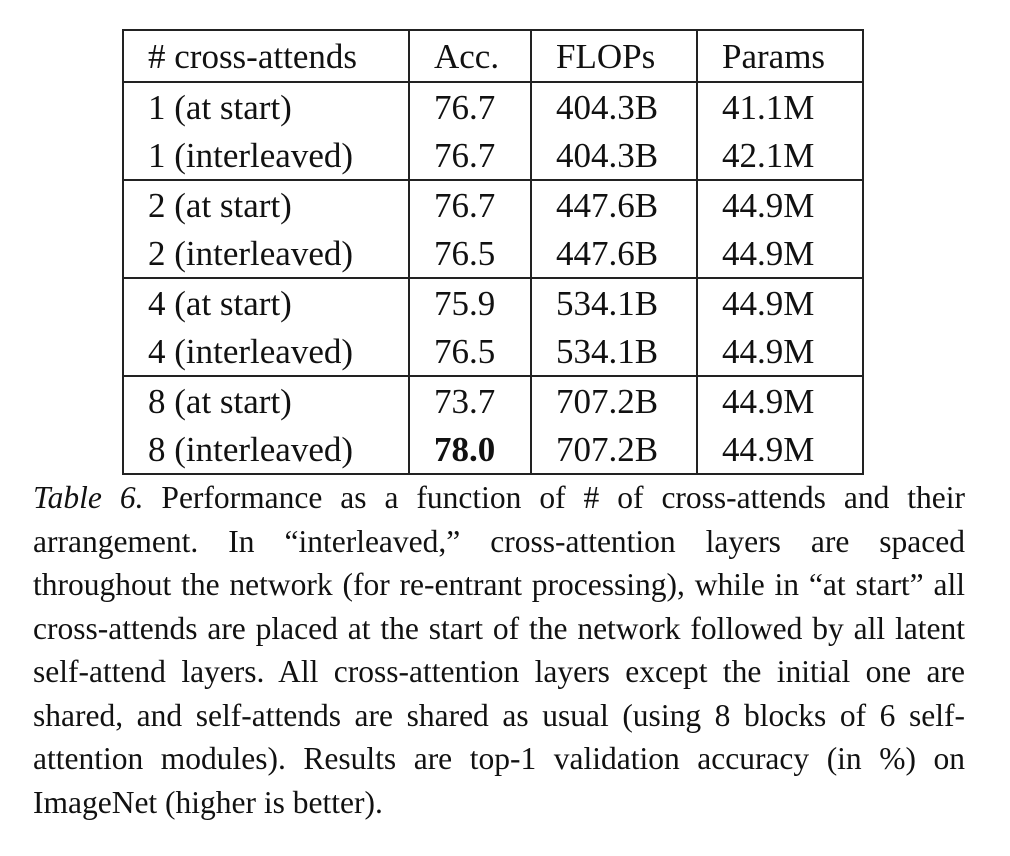 The height and width of the screenshot is (856, 1010). I want to click on table-header-row: # cross-attends Acc. FLOPs Params, so click(493, 56).